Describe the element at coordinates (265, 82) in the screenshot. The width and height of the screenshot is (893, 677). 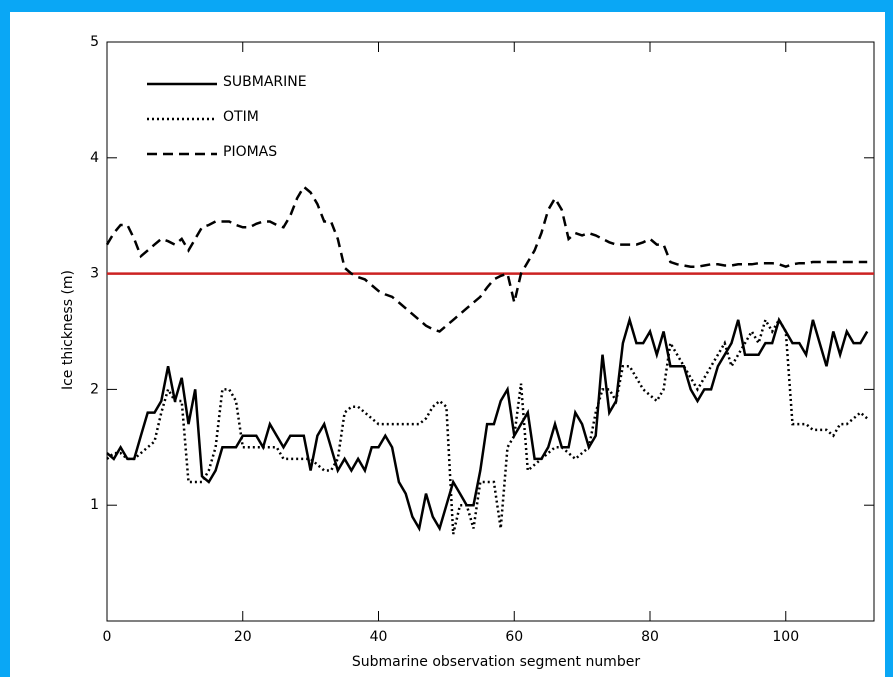
I see `legend-label: SUBMARINE` at that location.